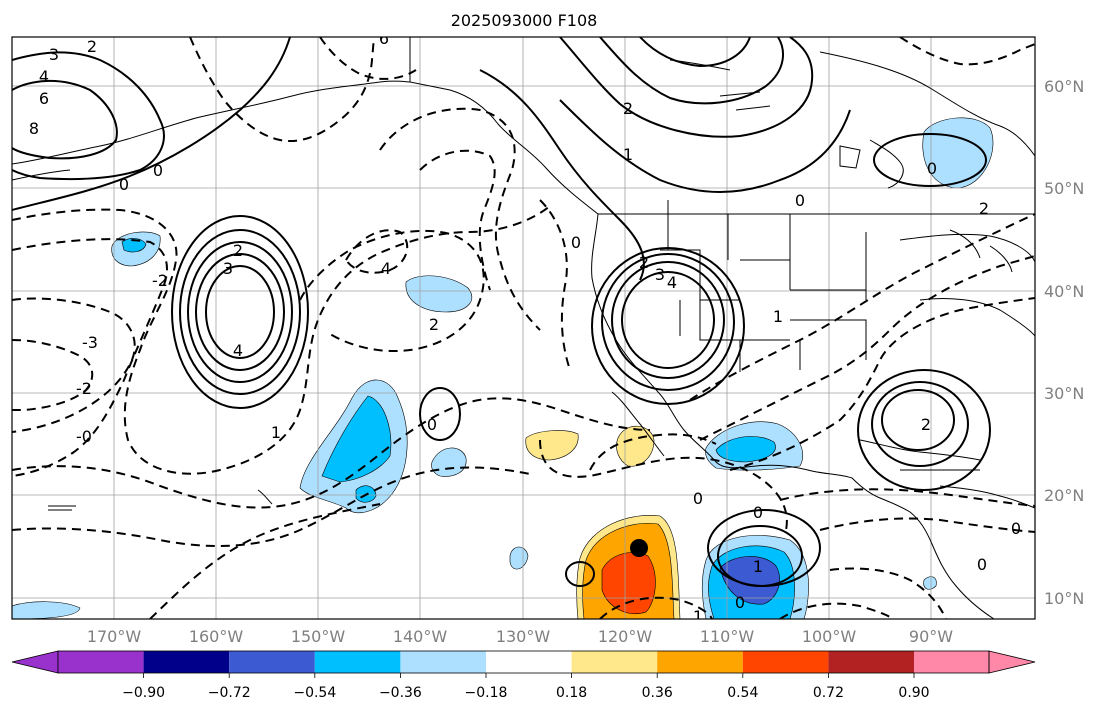 The height and width of the screenshot is (712, 1105). What do you see at coordinates (90, 342) in the screenshot?
I see `contour-label: -3` at bounding box center [90, 342].